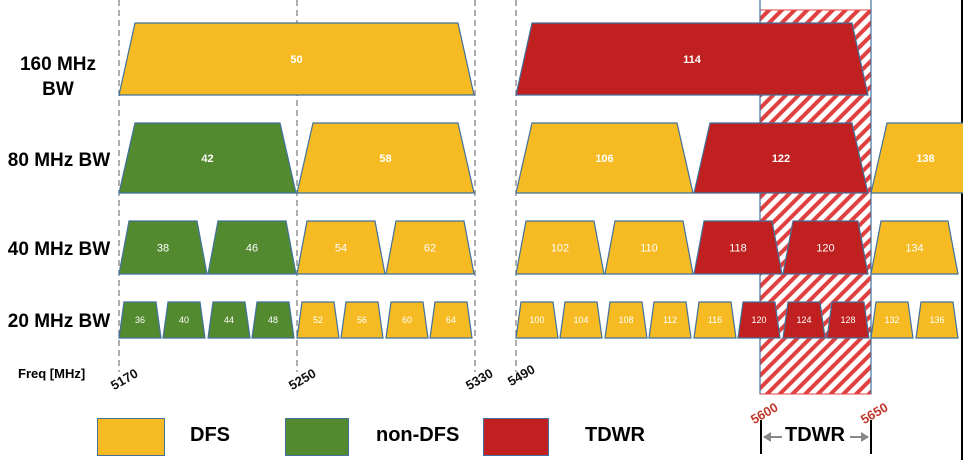  I want to click on legend-swatch-dfs, so click(131, 437).